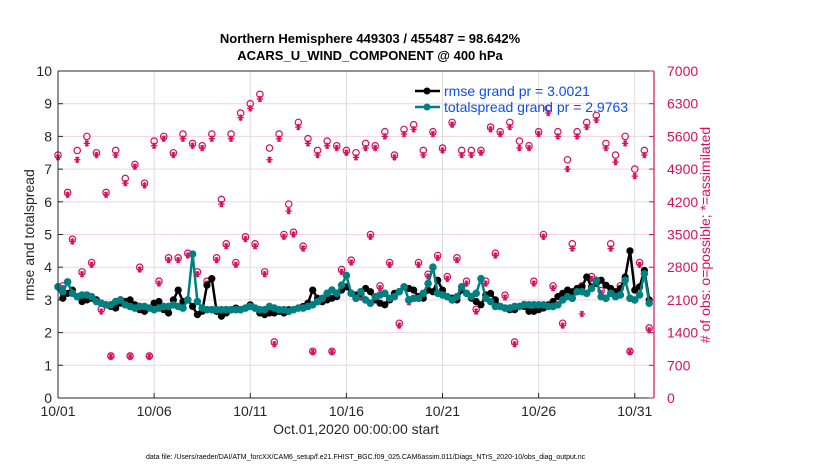 This screenshot has height=470, width=830. What do you see at coordinates (48, 202) in the screenshot?
I see `y-tick-label: 6` at bounding box center [48, 202].